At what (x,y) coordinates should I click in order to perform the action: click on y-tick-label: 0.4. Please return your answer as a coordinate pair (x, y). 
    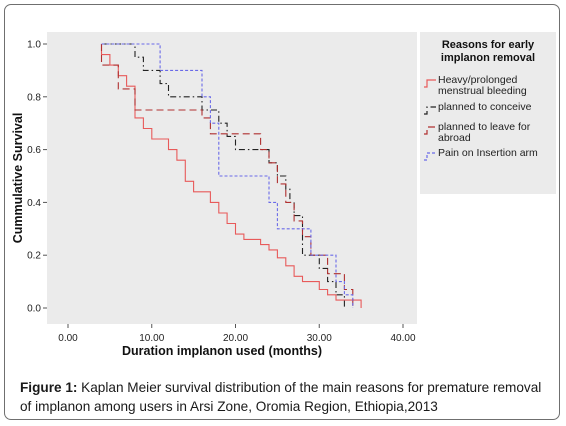
    Looking at the image, I should click on (34, 203).